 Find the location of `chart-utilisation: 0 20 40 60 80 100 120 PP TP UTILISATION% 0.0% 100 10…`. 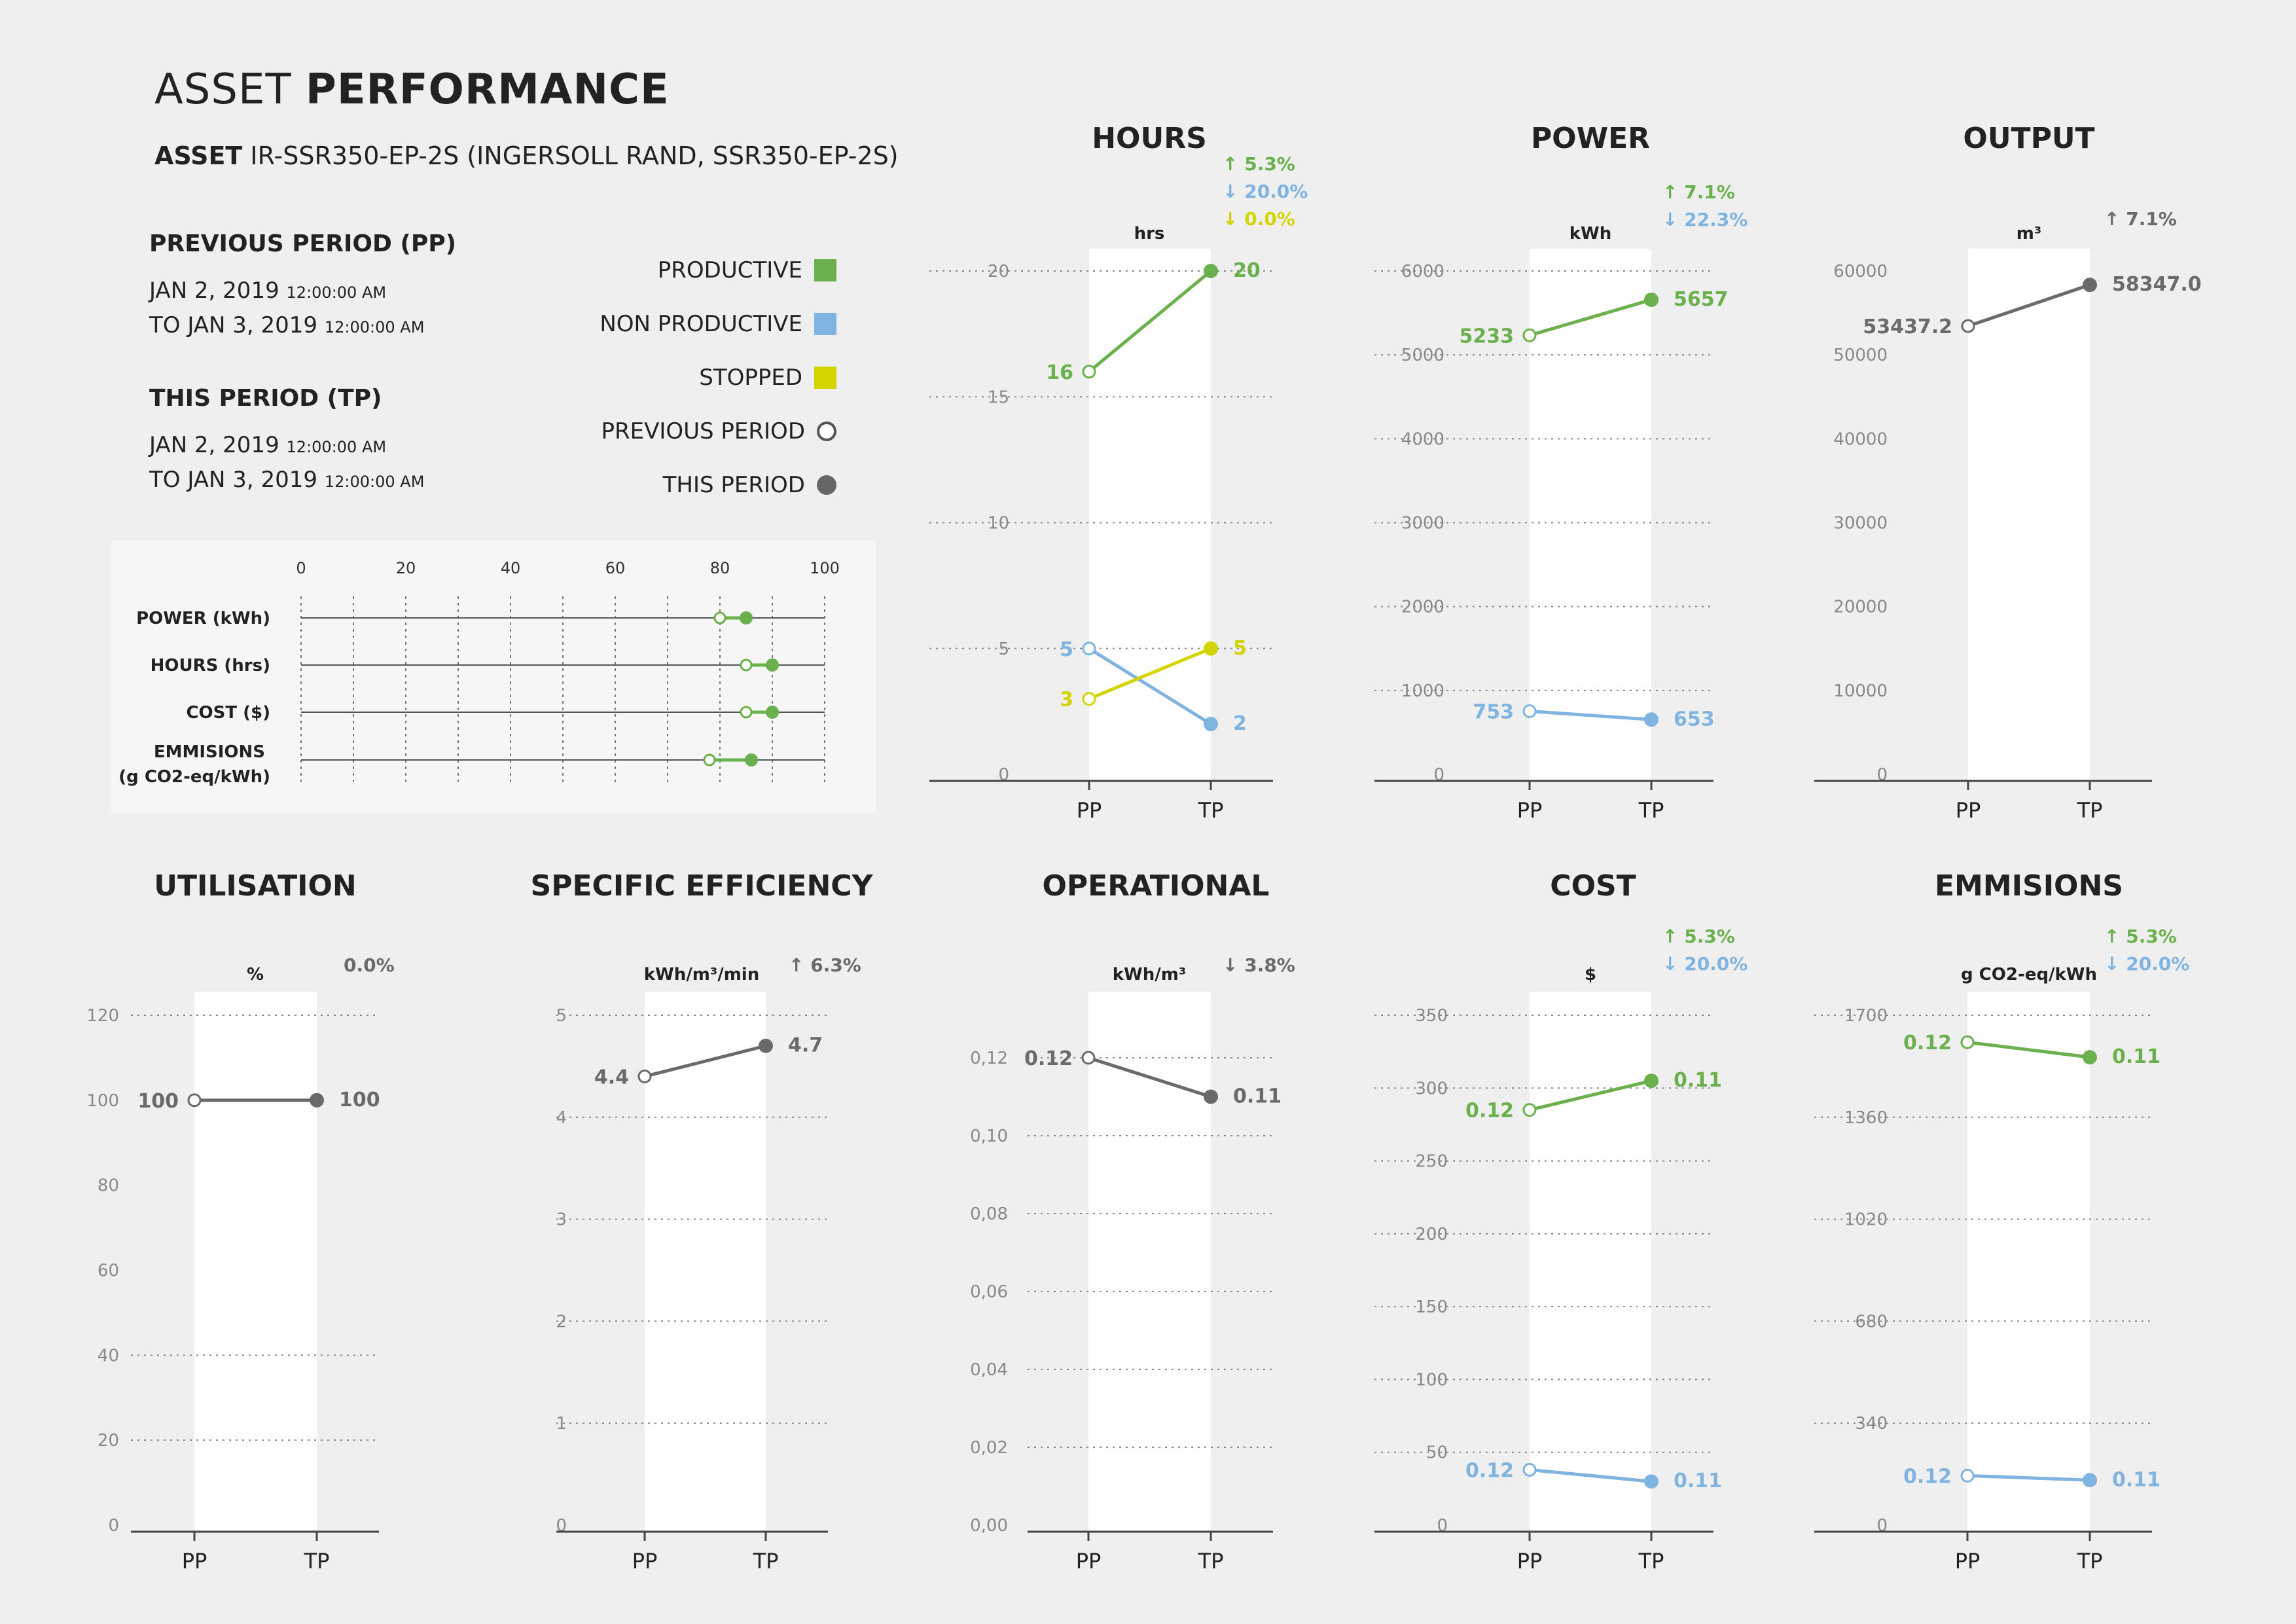

chart-utilisation: 0 20 40 60 80 100 120 PP TP UTILISATION% 0.0% 100 10… is located at coordinates (240, 1221).